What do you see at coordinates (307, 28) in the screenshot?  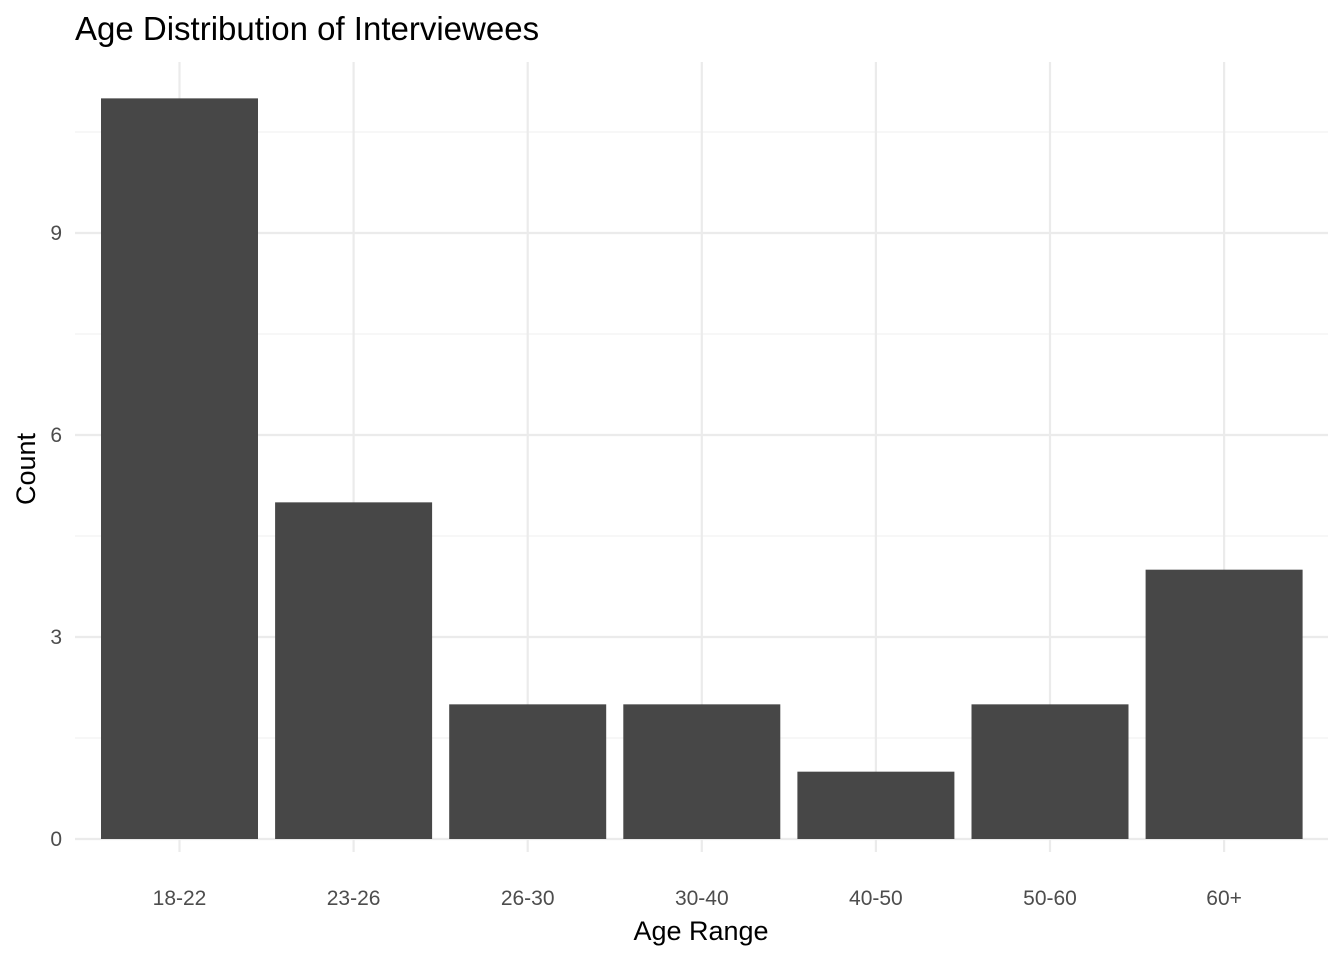 I see `chart-title: Age Distribution of Interviewees` at bounding box center [307, 28].